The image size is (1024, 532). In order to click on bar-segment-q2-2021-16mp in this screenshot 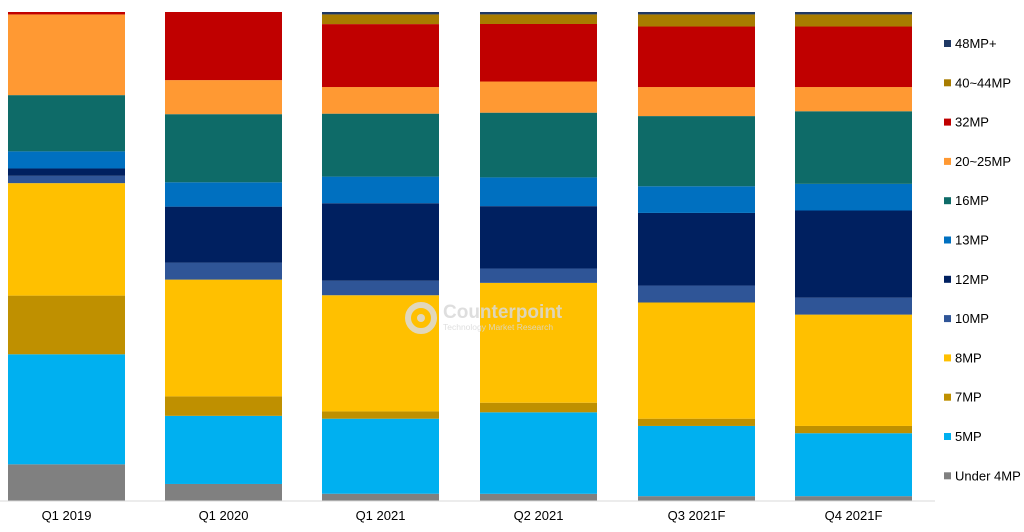, I will do `click(538, 145)`.